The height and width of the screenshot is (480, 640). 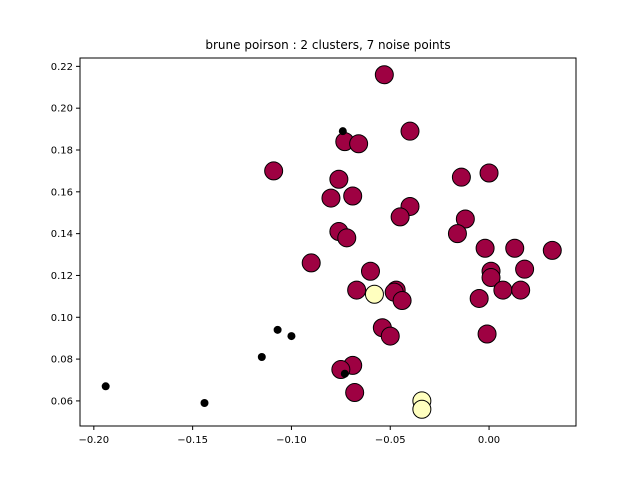 What do you see at coordinates (192, 440) in the screenshot?
I see `x-tick-label: −0.15` at bounding box center [192, 440].